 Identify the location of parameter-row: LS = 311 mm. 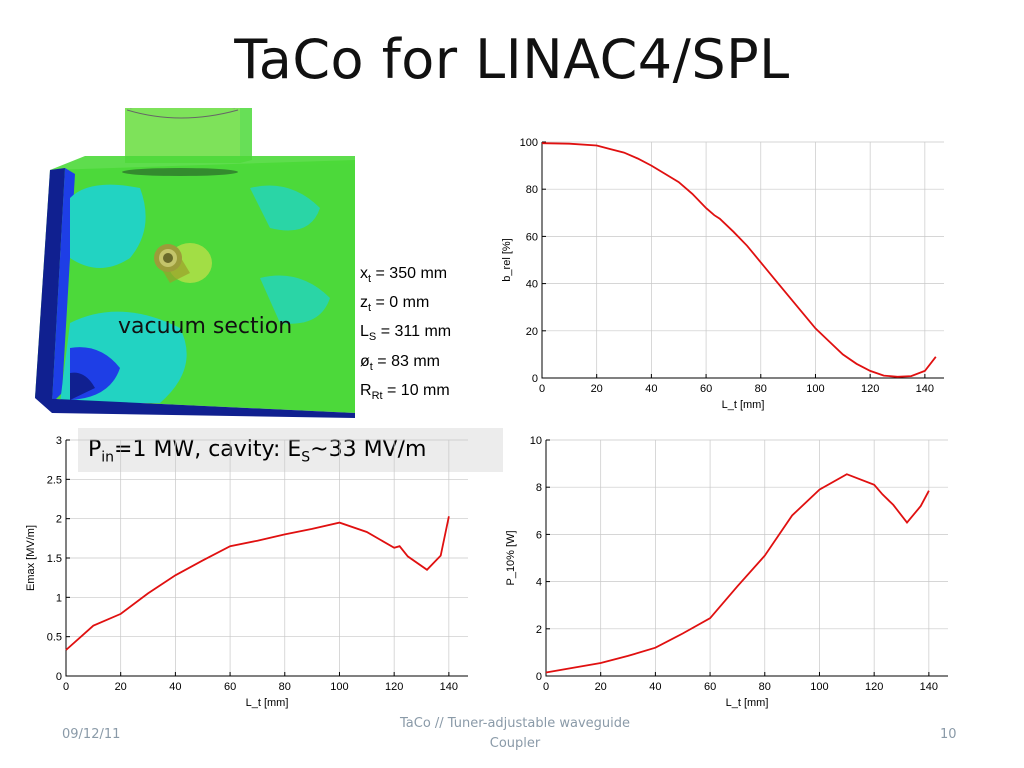
(406, 333).